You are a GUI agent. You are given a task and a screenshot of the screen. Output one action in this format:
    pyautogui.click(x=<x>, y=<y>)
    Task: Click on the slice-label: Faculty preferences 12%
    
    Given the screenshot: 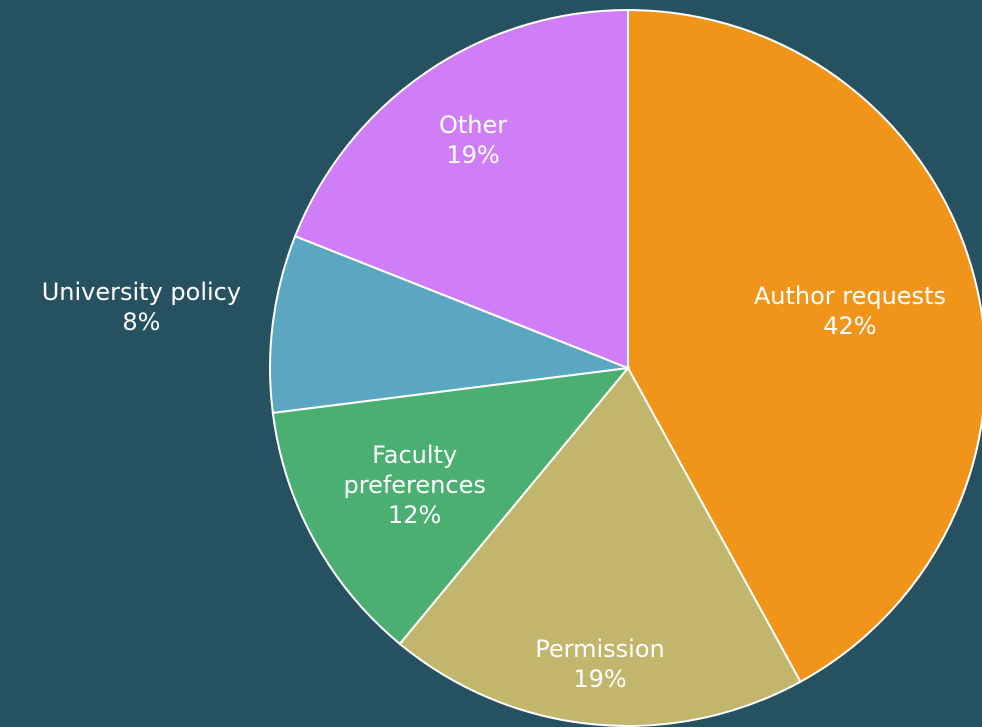 What is the action you would take?
    pyautogui.click(x=415, y=485)
    